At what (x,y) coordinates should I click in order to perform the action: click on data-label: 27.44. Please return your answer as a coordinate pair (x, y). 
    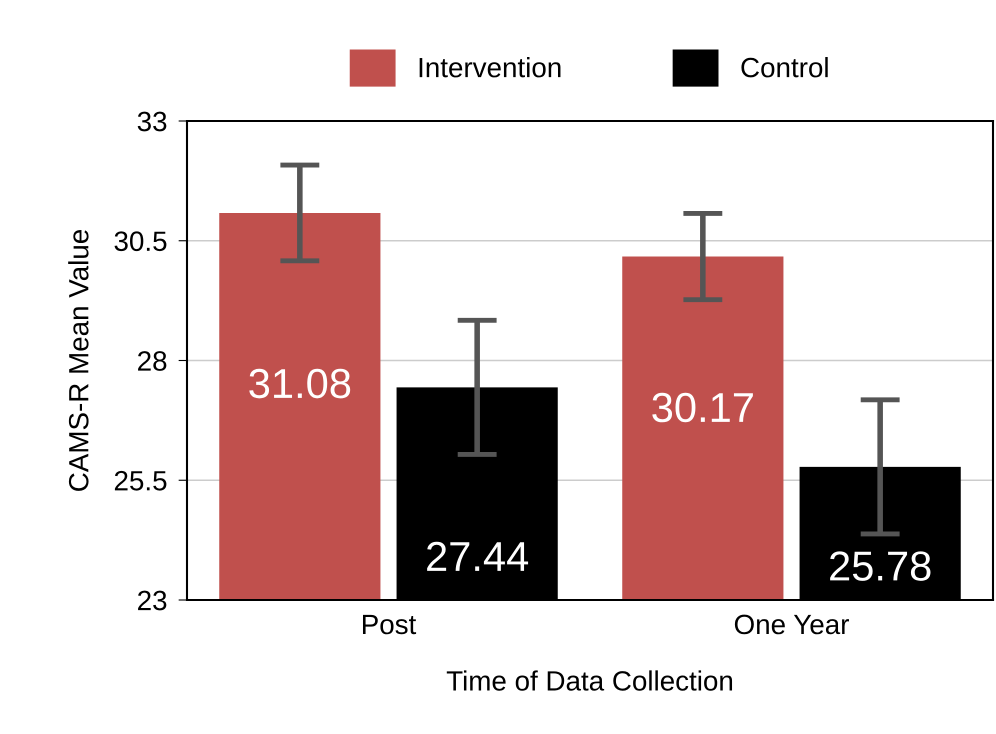
    Looking at the image, I should click on (477, 556).